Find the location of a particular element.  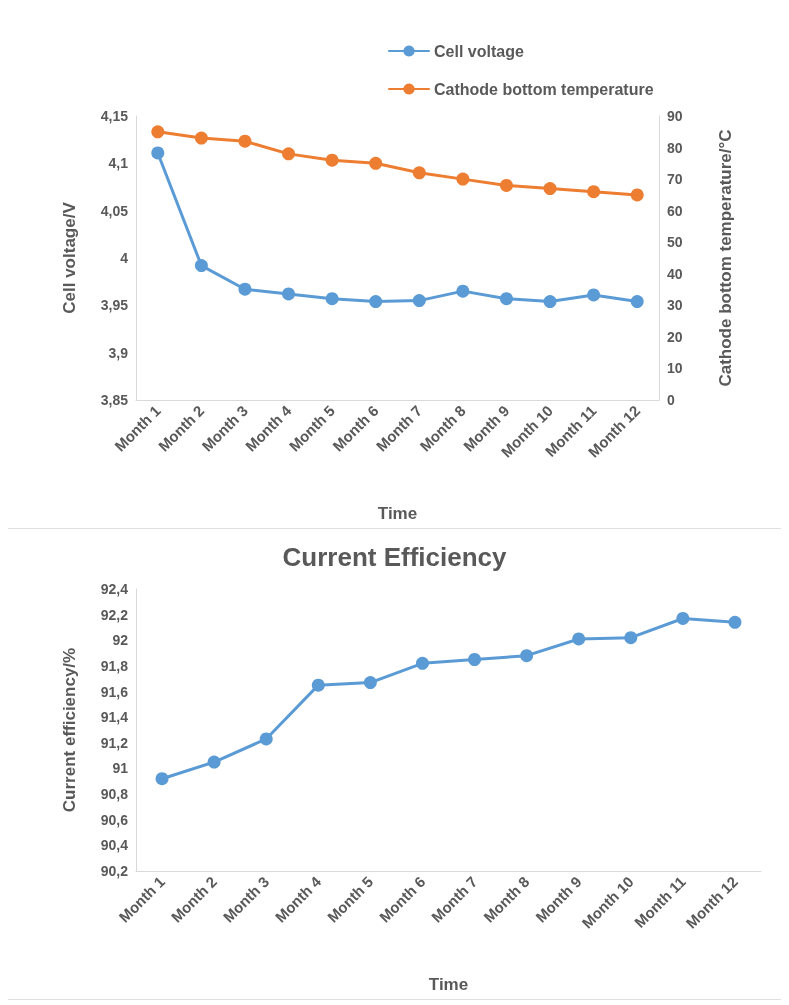

y-tick-label: 90,6 is located at coordinates (114, 819).